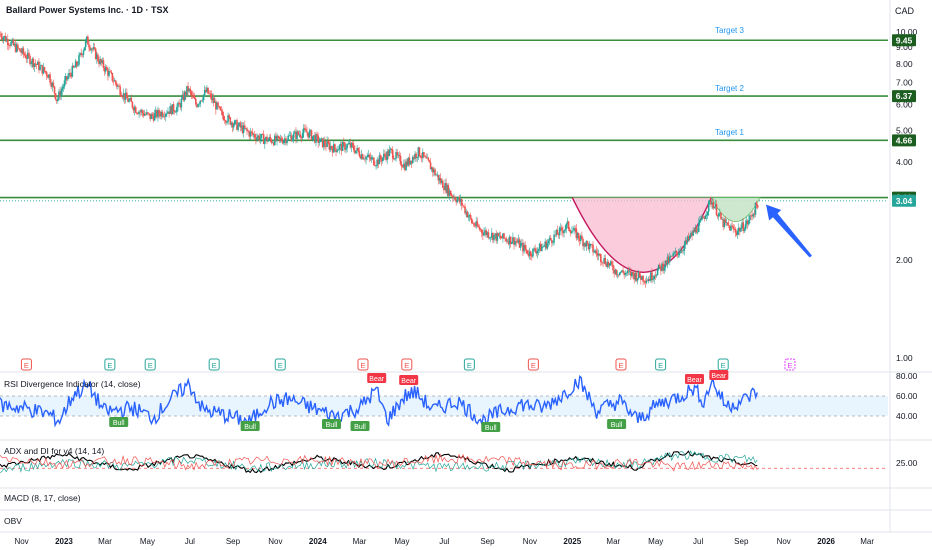  What do you see at coordinates (904, 83) in the screenshot?
I see `price-tick-label: 7.00` at bounding box center [904, 83].